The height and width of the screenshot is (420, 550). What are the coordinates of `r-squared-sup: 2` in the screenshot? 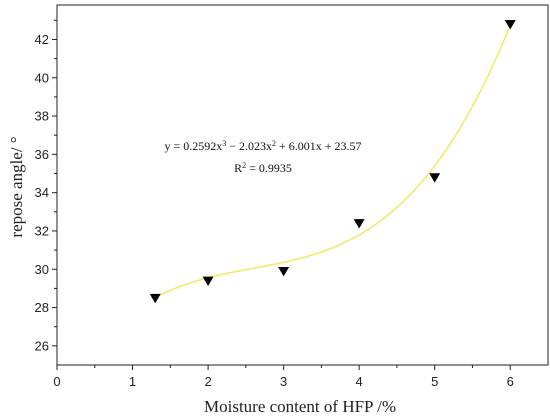 It's located at (244, 165).